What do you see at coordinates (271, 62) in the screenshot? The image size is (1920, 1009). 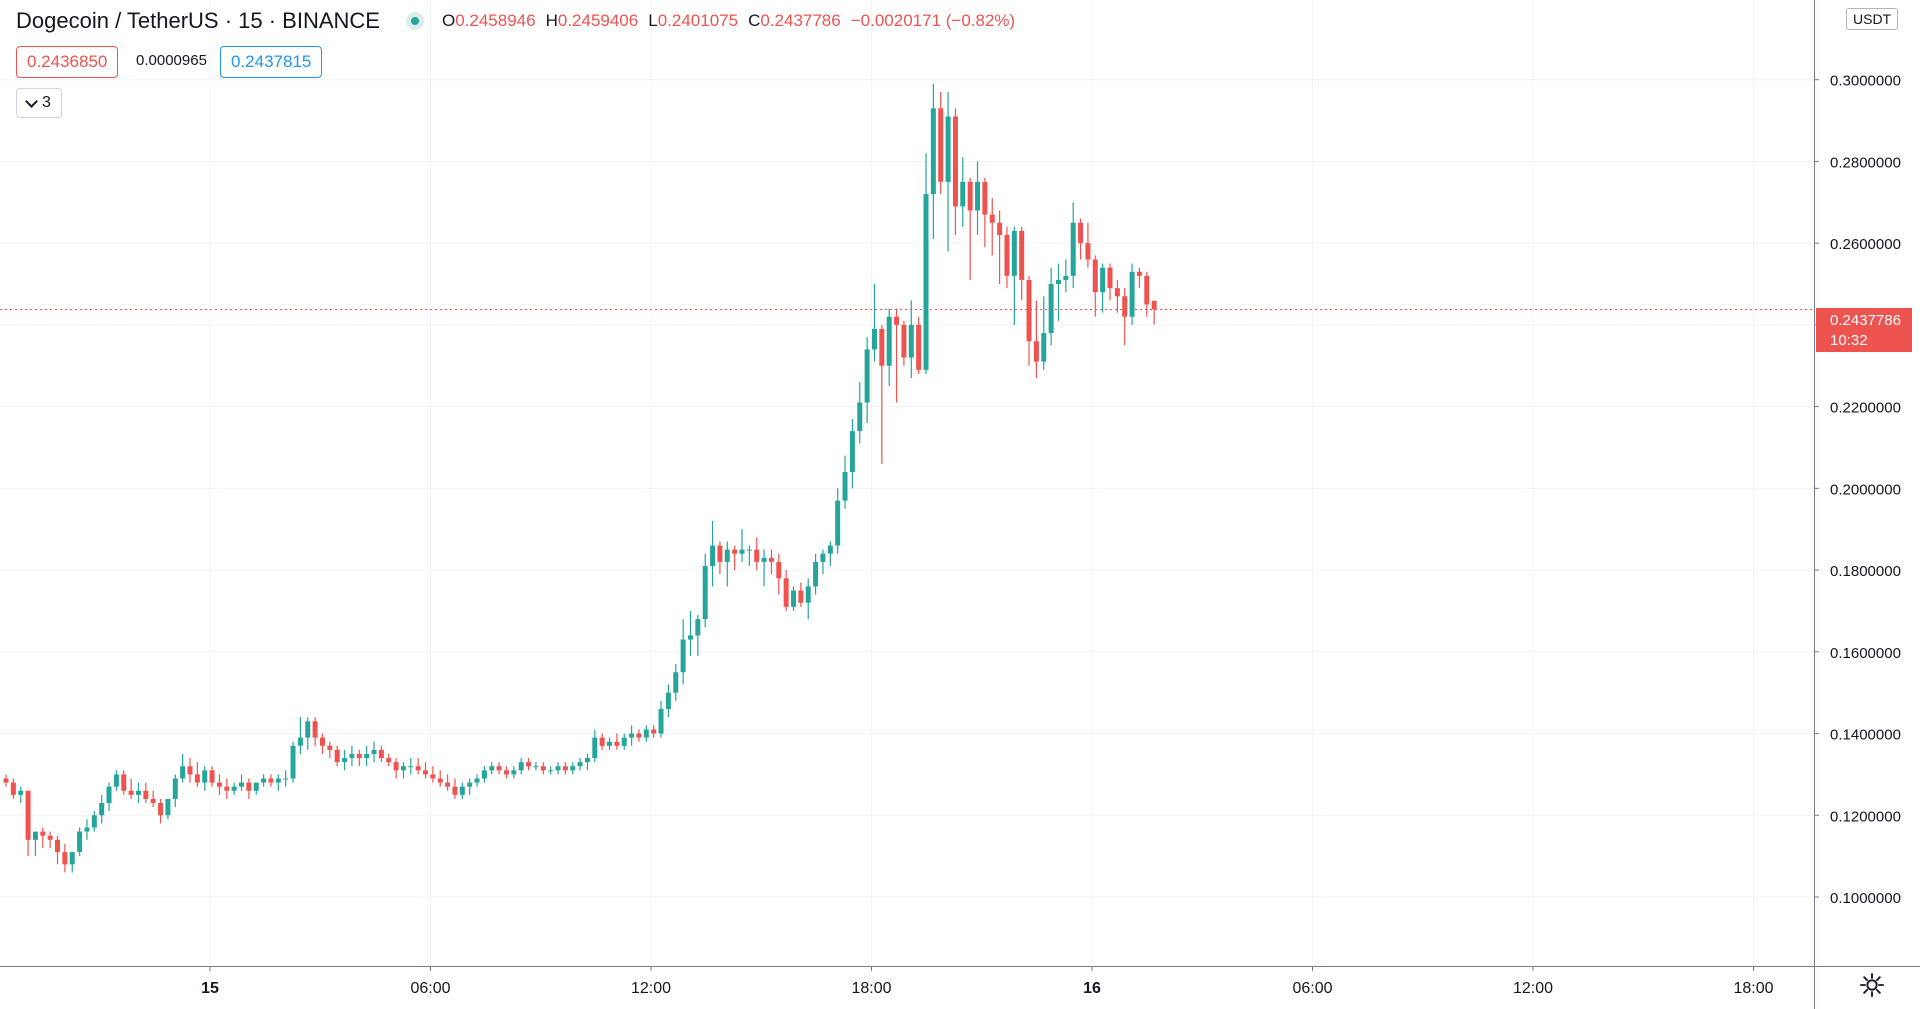 I see `buy-price-button: 0.2437815` at bounding box center [271, 62].